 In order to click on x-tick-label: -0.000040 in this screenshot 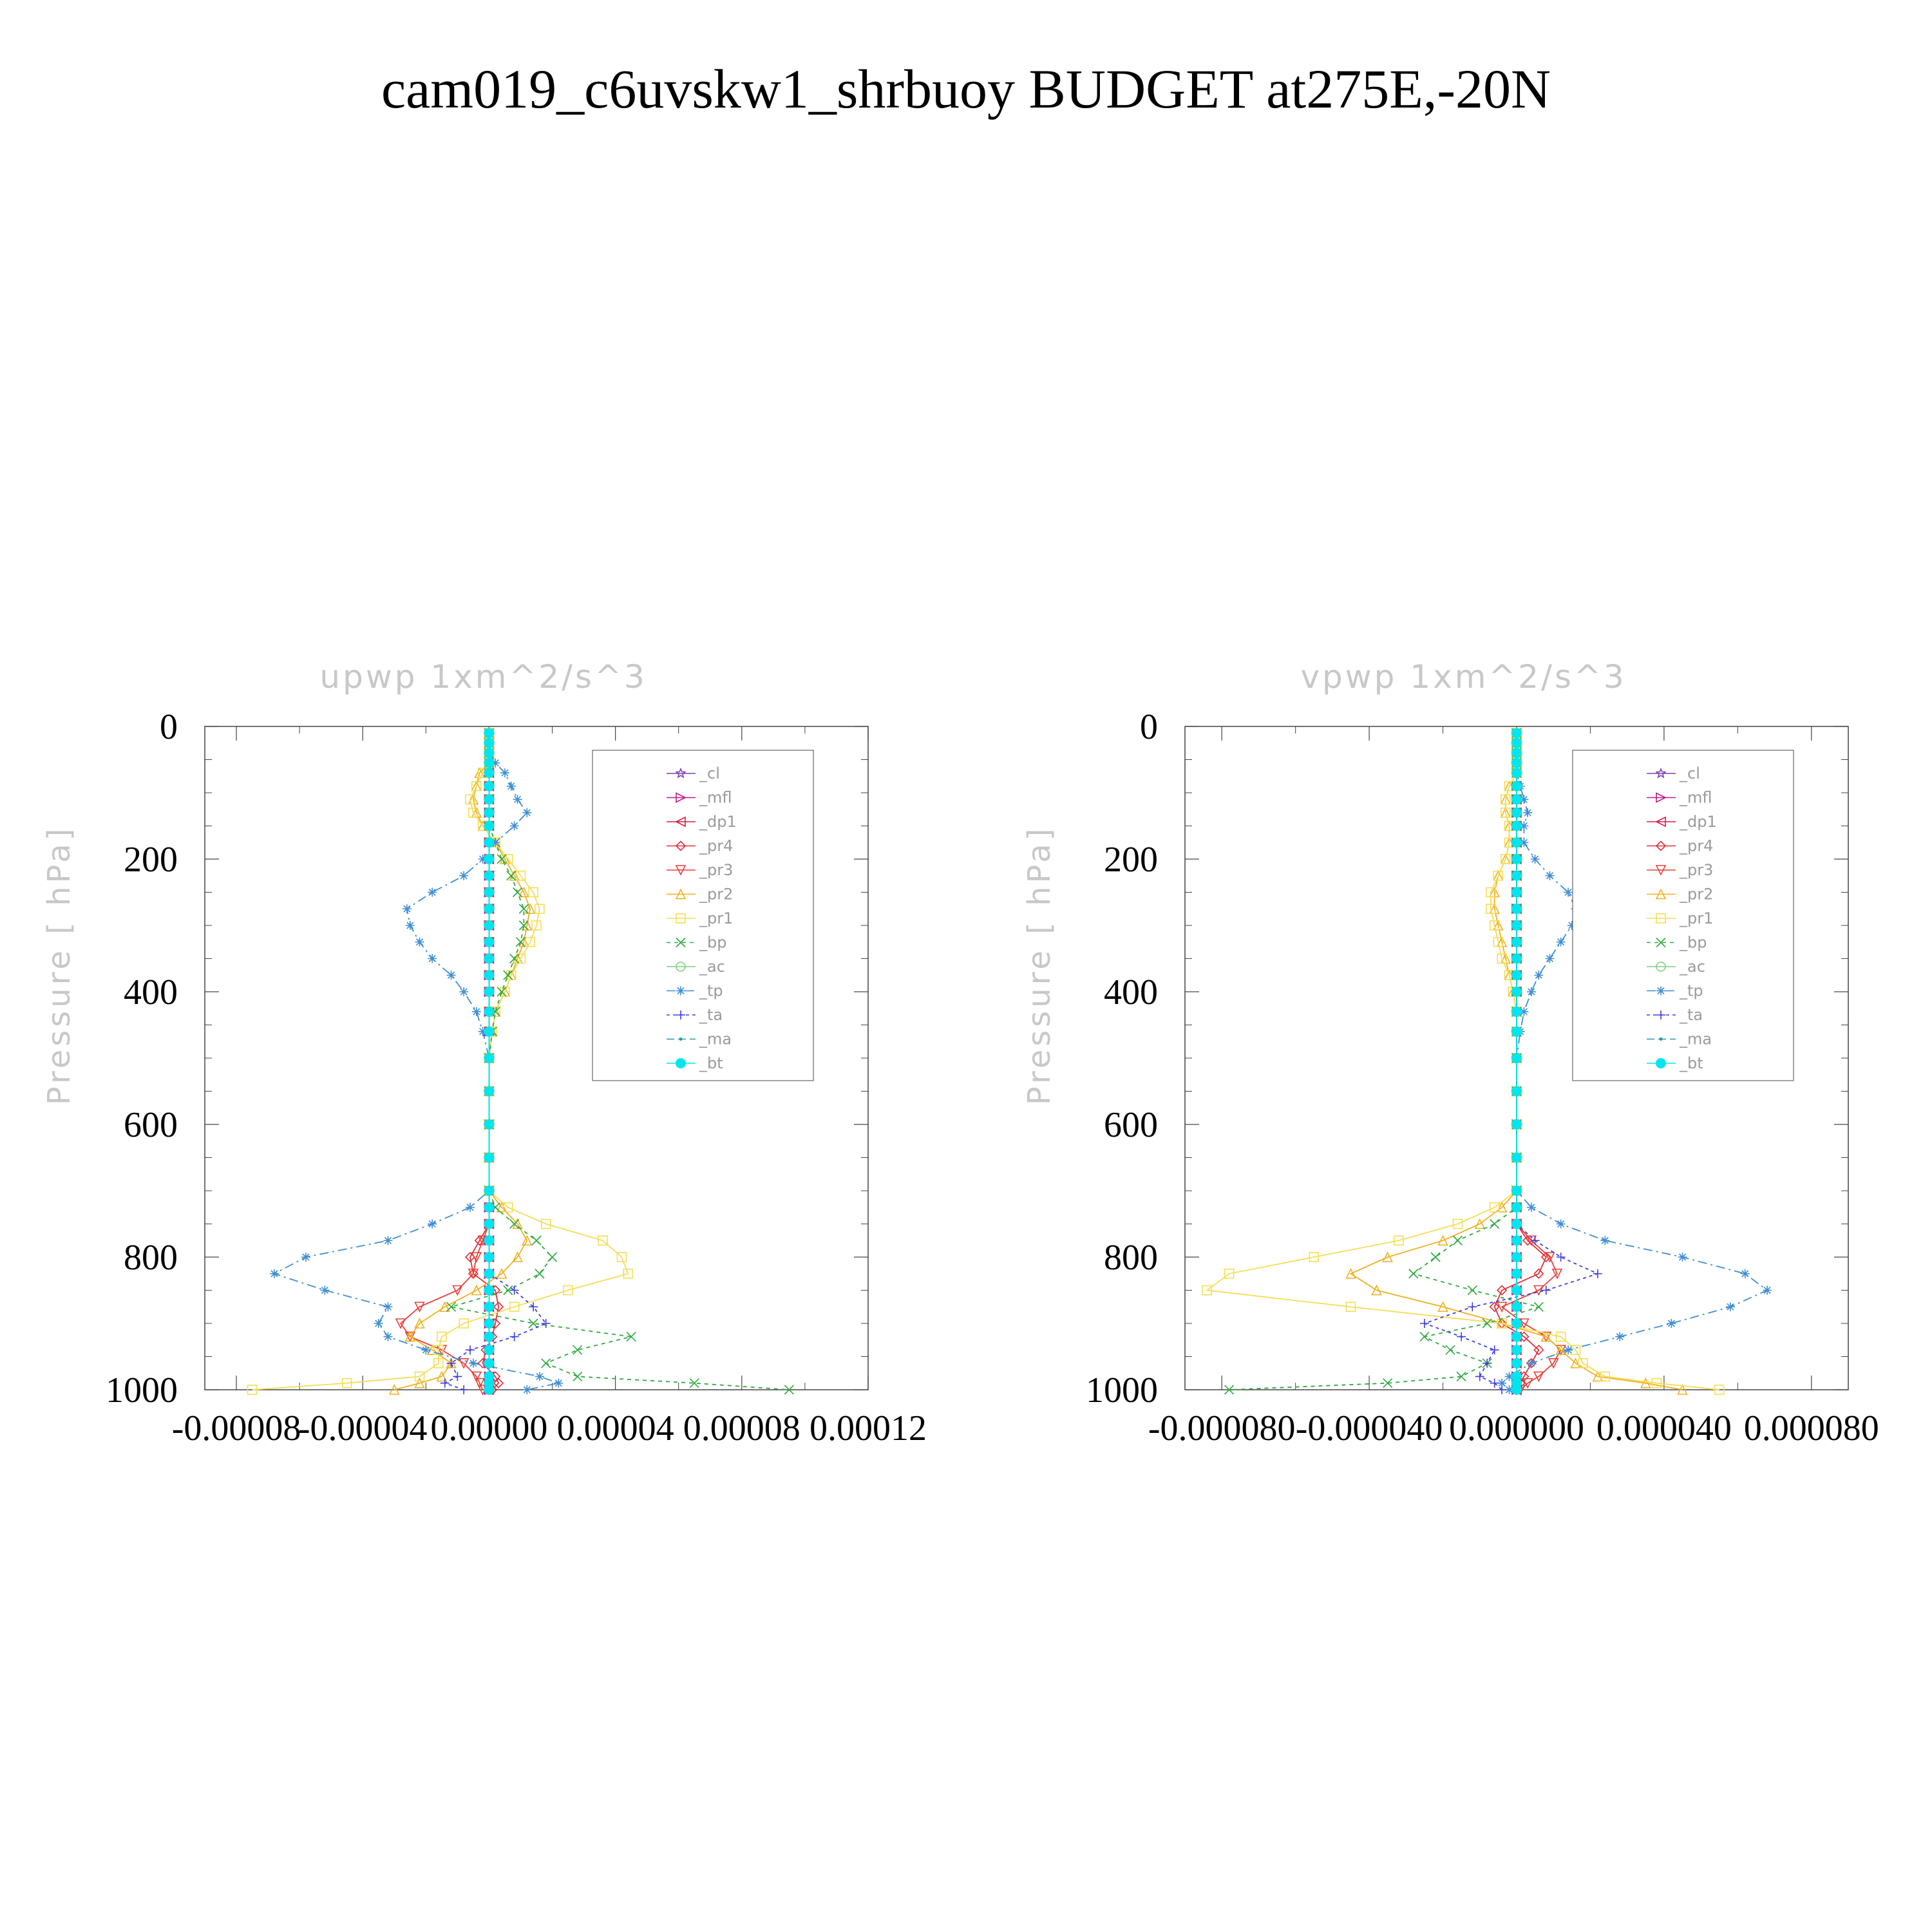, I will do `click(1370, 1428)`.